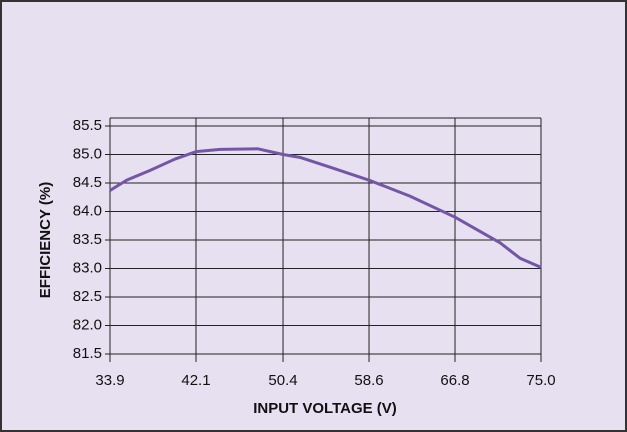 Image resolution: width=627 pixels, height=432 pixels. Describe the element at coordinates (45, 240) in the screenshot. I see `y-axis-title: EFFICIENCY (%)` at that location.